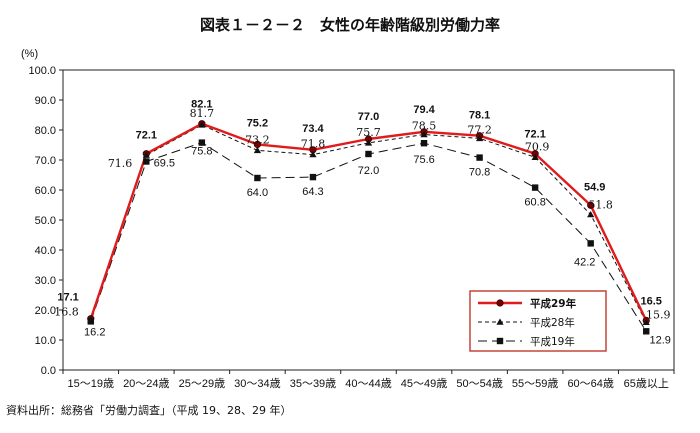 The width and height of the screenshot is (700, 433). I want to click on data-label-s3: 70.8, so click(479, 173).